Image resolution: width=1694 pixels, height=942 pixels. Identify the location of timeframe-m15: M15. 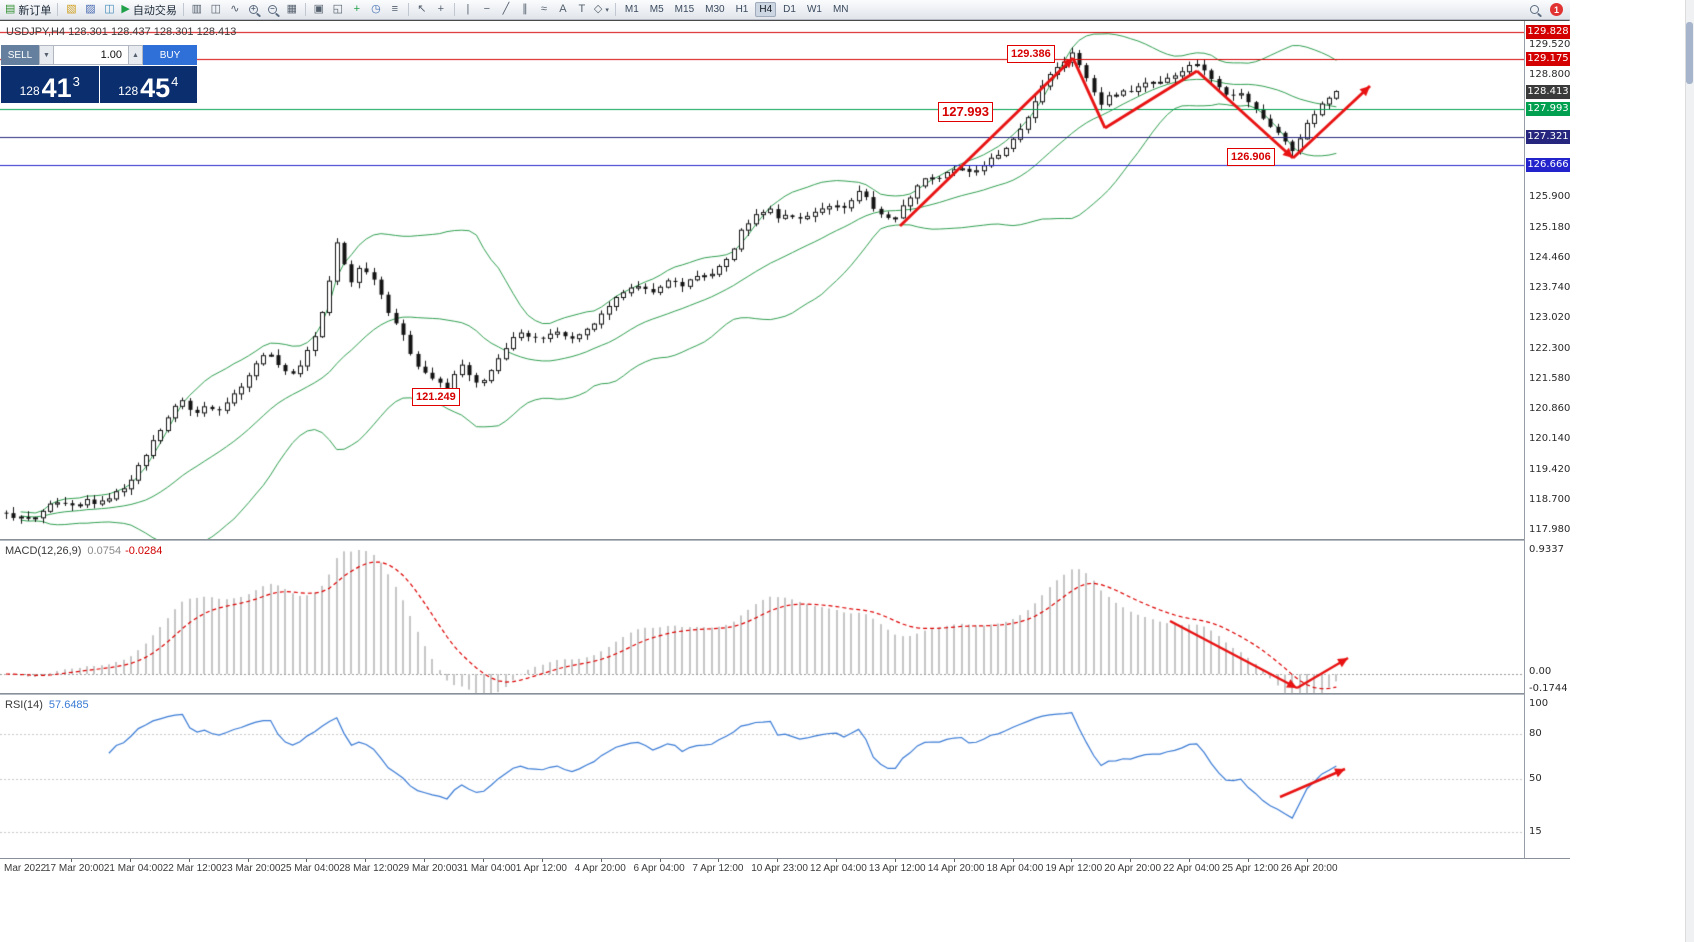
(684, 9).